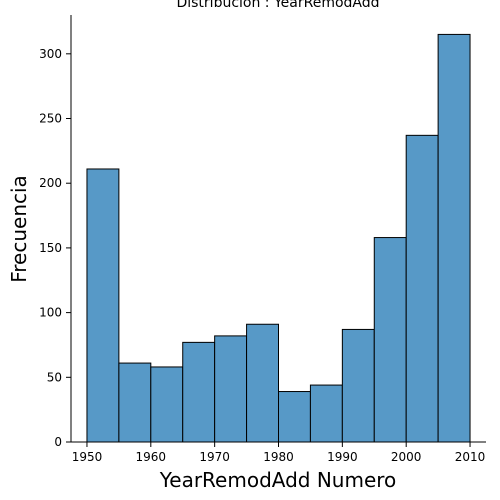 Image resolution: width=500 pixels, height=500 pixels. Describe the element at coordinates (50, 54) in the screenshot. I see `y-tick-label: 300` at that location.